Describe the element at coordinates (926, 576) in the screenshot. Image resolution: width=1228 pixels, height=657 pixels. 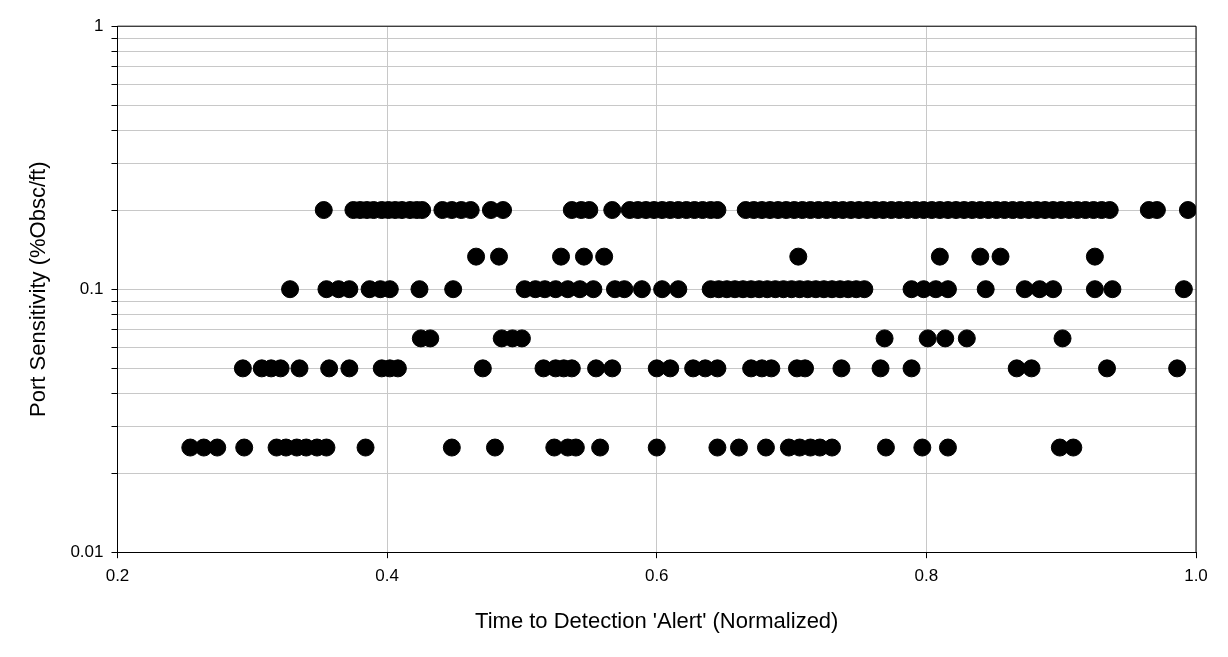
I see `x-tick-label: 0.8` at that location.